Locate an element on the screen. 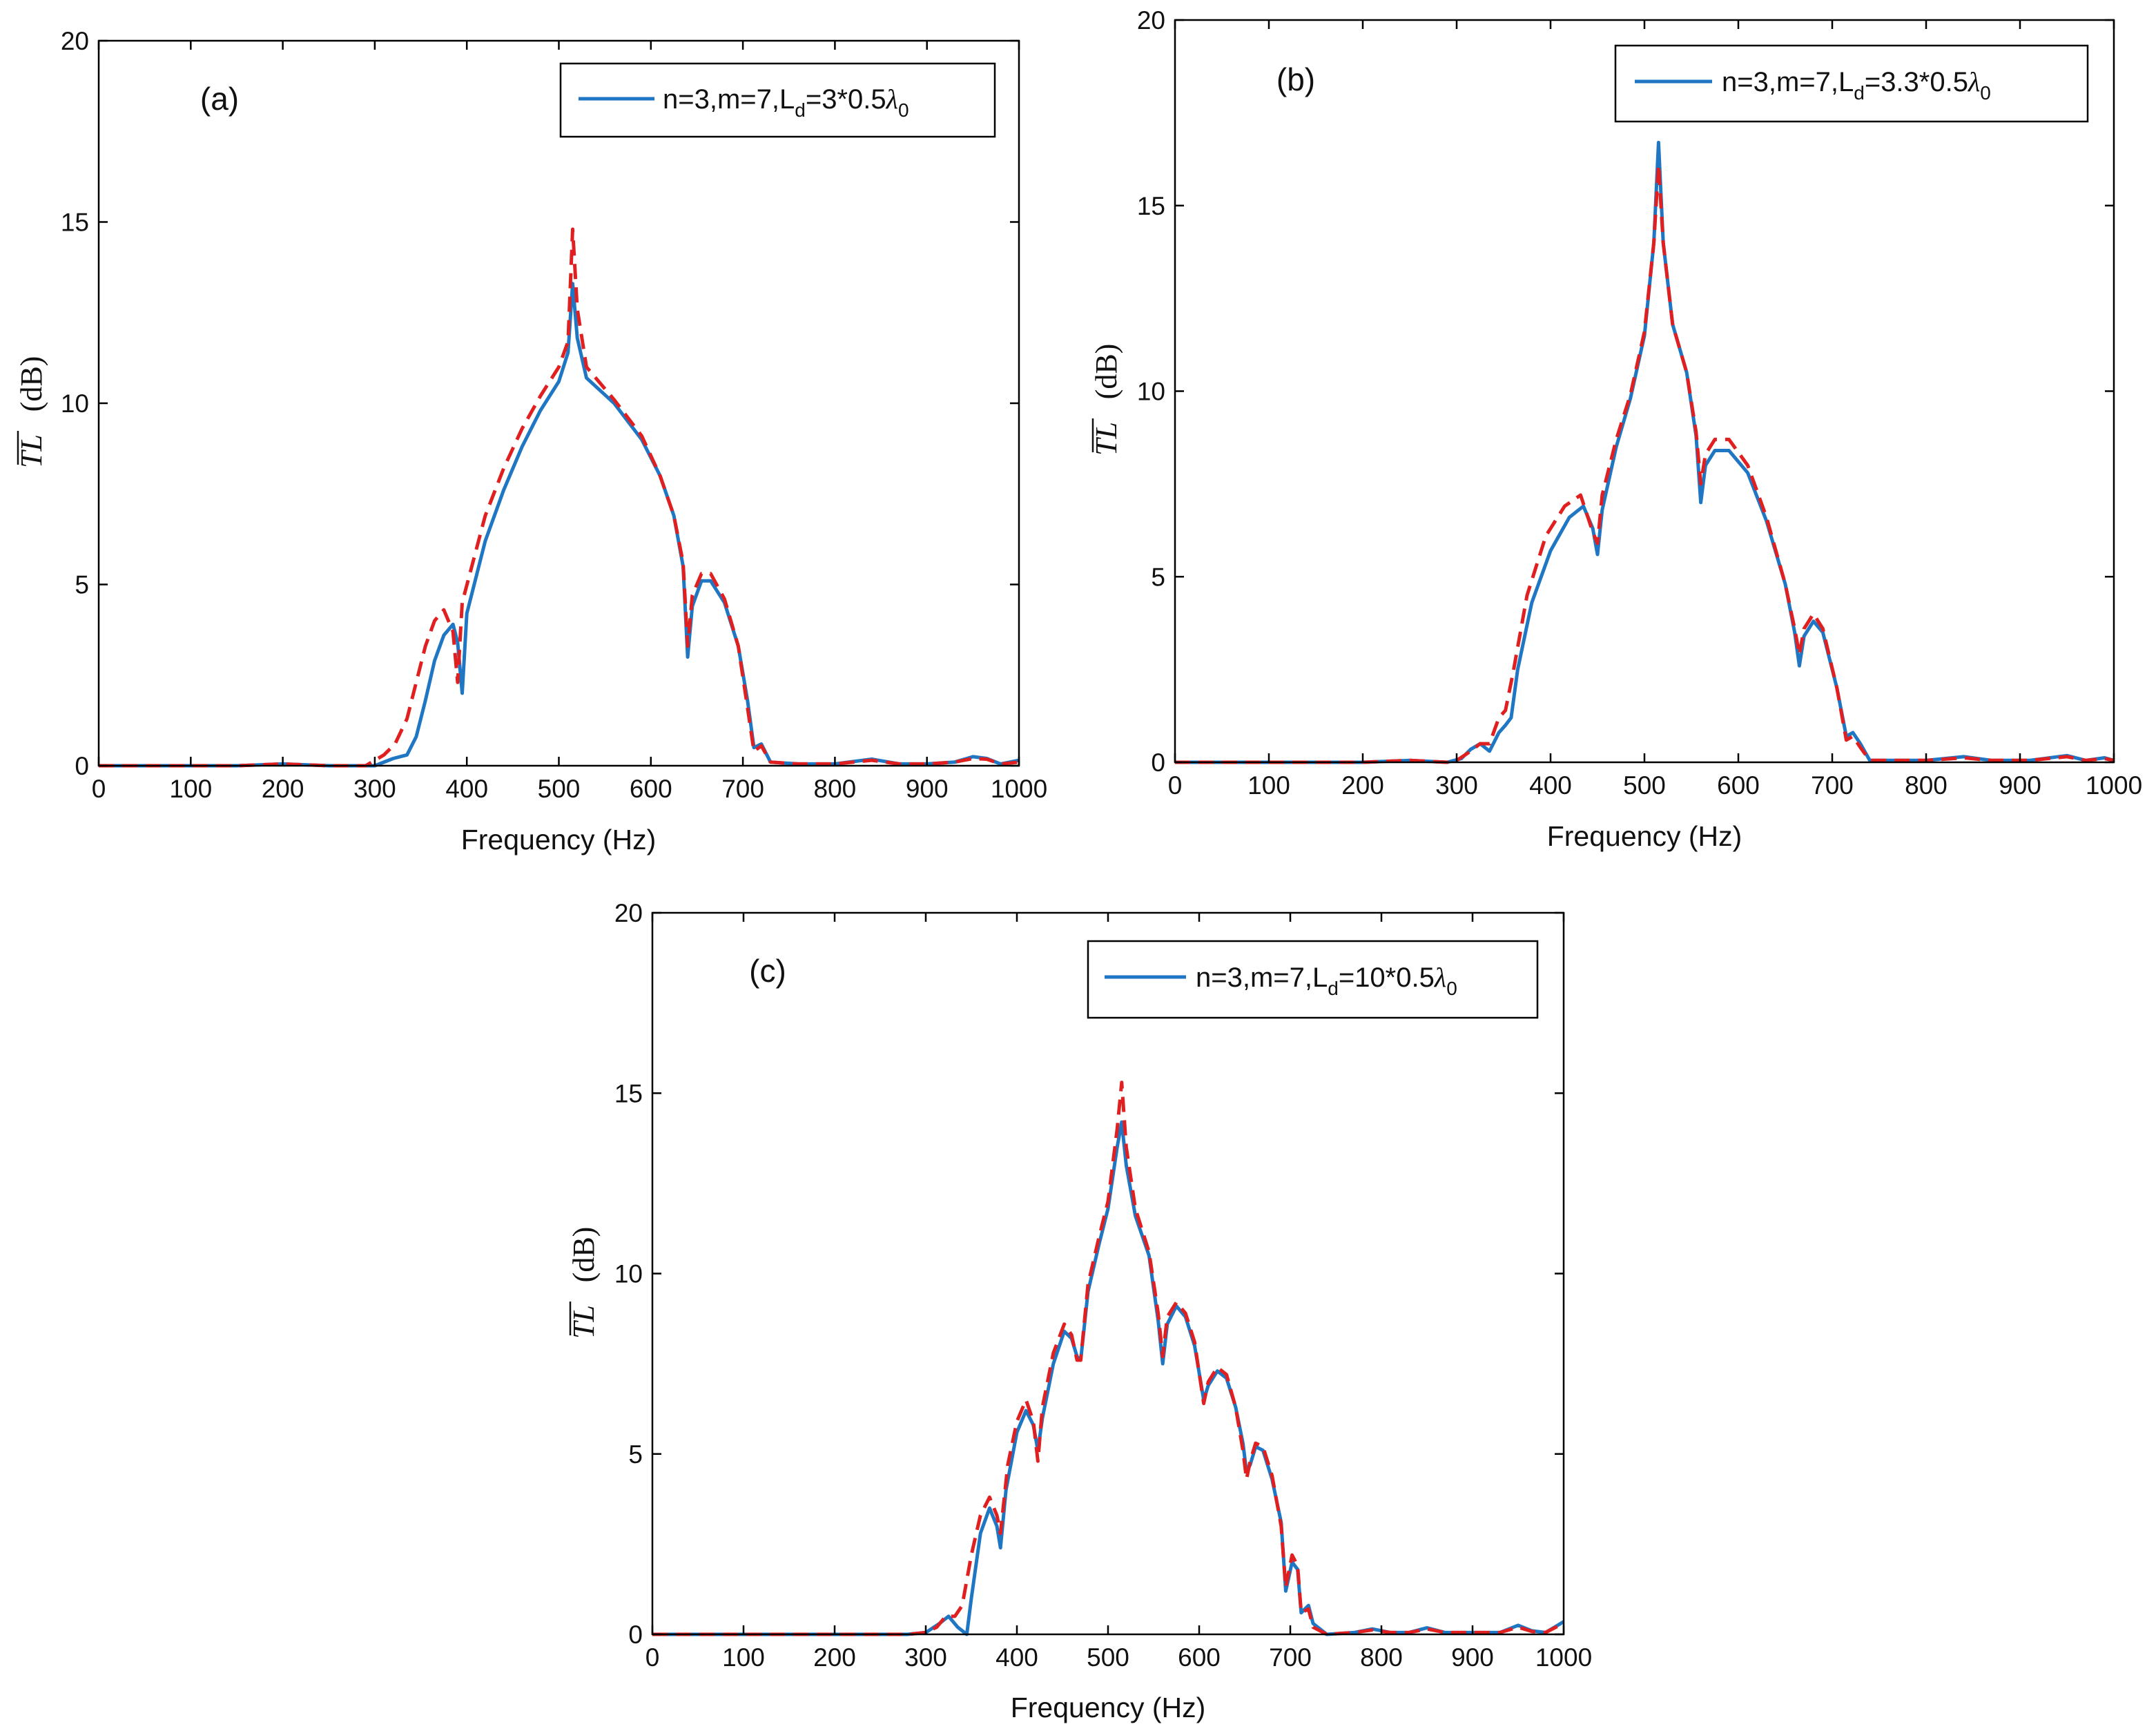 The height and width of the screenshot is (1731, 2156). legend-entry: n=3,m=7,Ld=3.3*0.5λ0 is located at coordinates (1857, 85).